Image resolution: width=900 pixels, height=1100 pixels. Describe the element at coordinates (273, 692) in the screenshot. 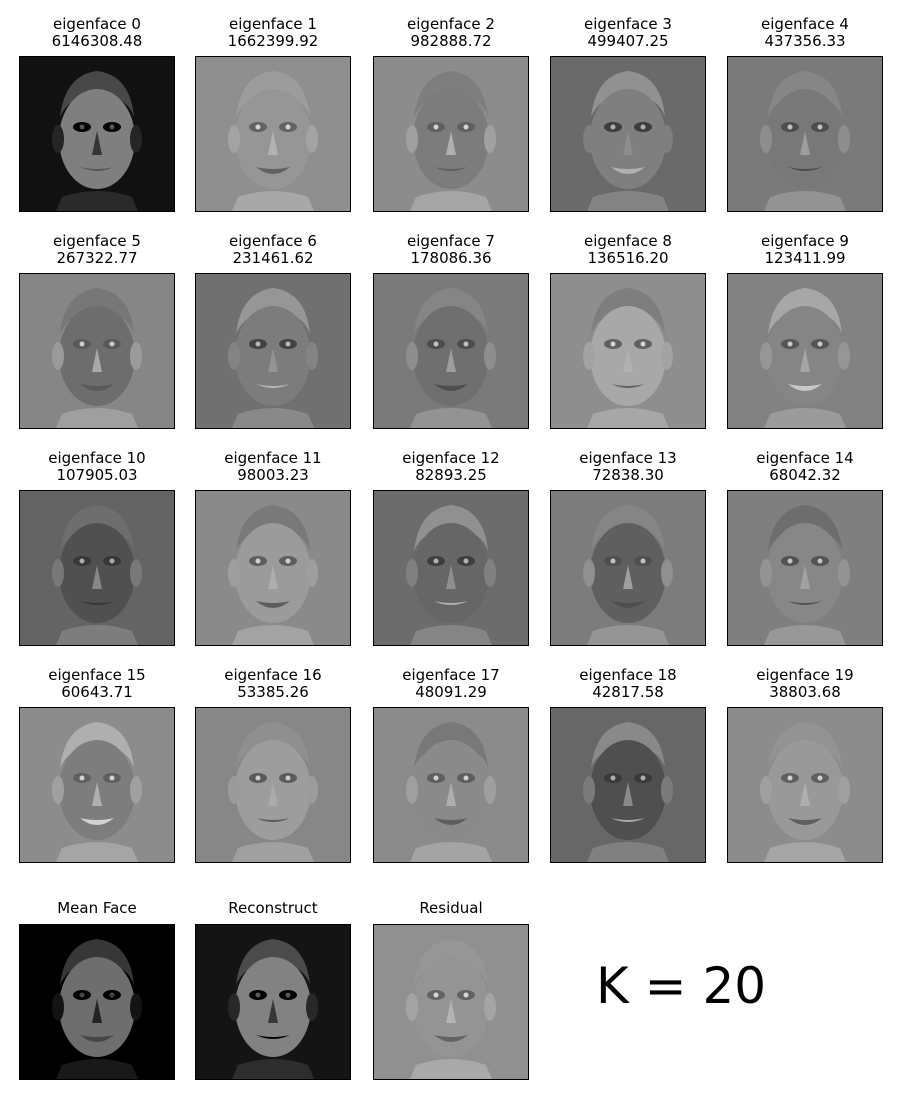

I see `eigenvalue: 53385.26` at that location.